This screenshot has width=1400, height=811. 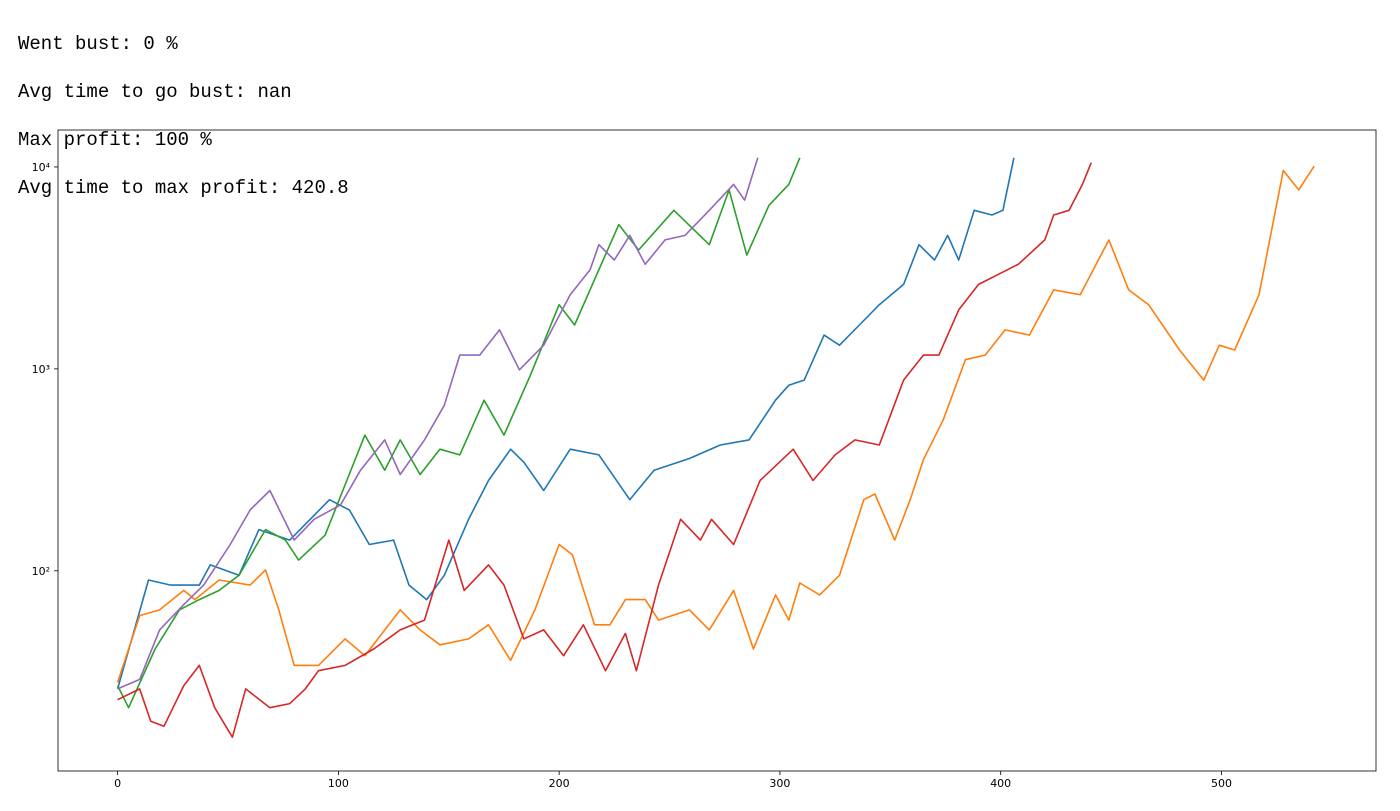 I want to click on x-tick-label: 300, so click(x=779, y=783).